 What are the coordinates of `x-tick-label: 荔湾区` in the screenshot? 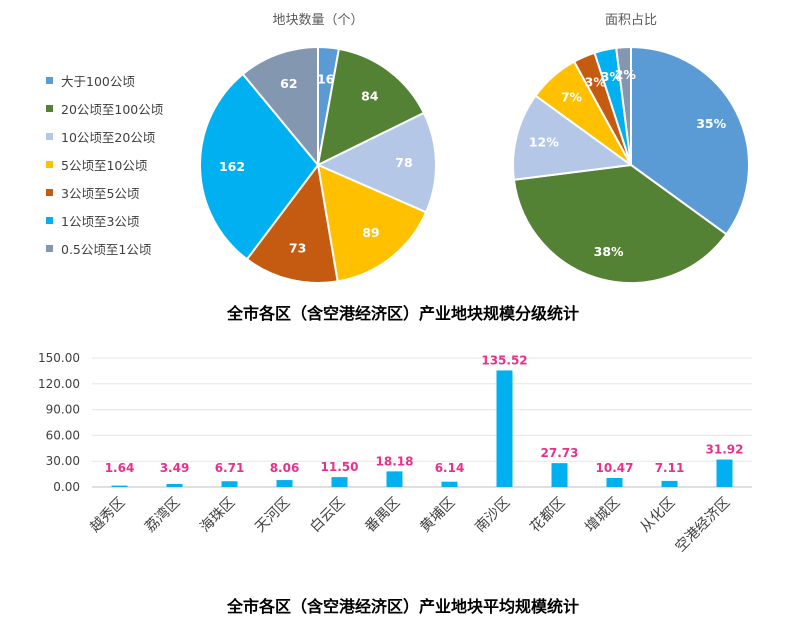 It's located at (163, 515).